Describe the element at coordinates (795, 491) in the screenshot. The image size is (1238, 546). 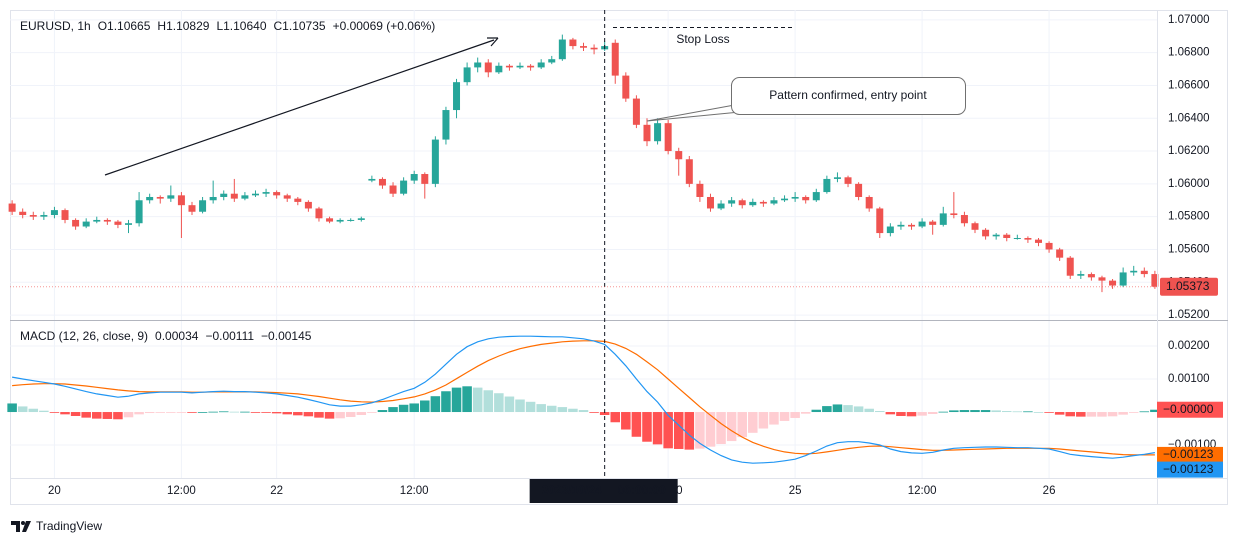
I see `x-tick-label: 25` at that location.